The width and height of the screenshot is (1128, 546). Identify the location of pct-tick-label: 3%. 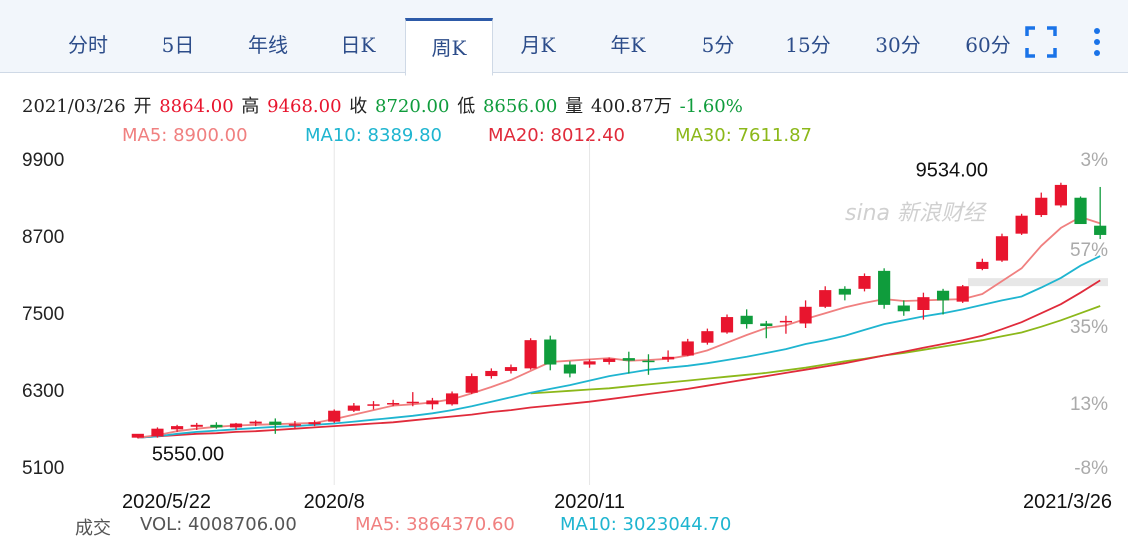
(1095, 160).